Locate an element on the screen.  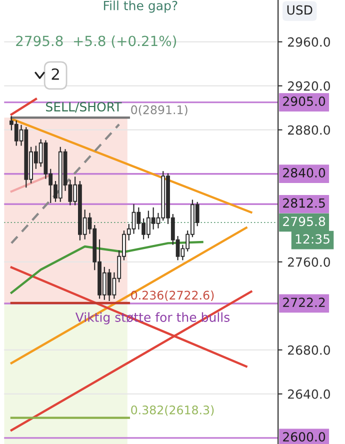
annotation: Fill the gap? is located at coordinates (141, 6).